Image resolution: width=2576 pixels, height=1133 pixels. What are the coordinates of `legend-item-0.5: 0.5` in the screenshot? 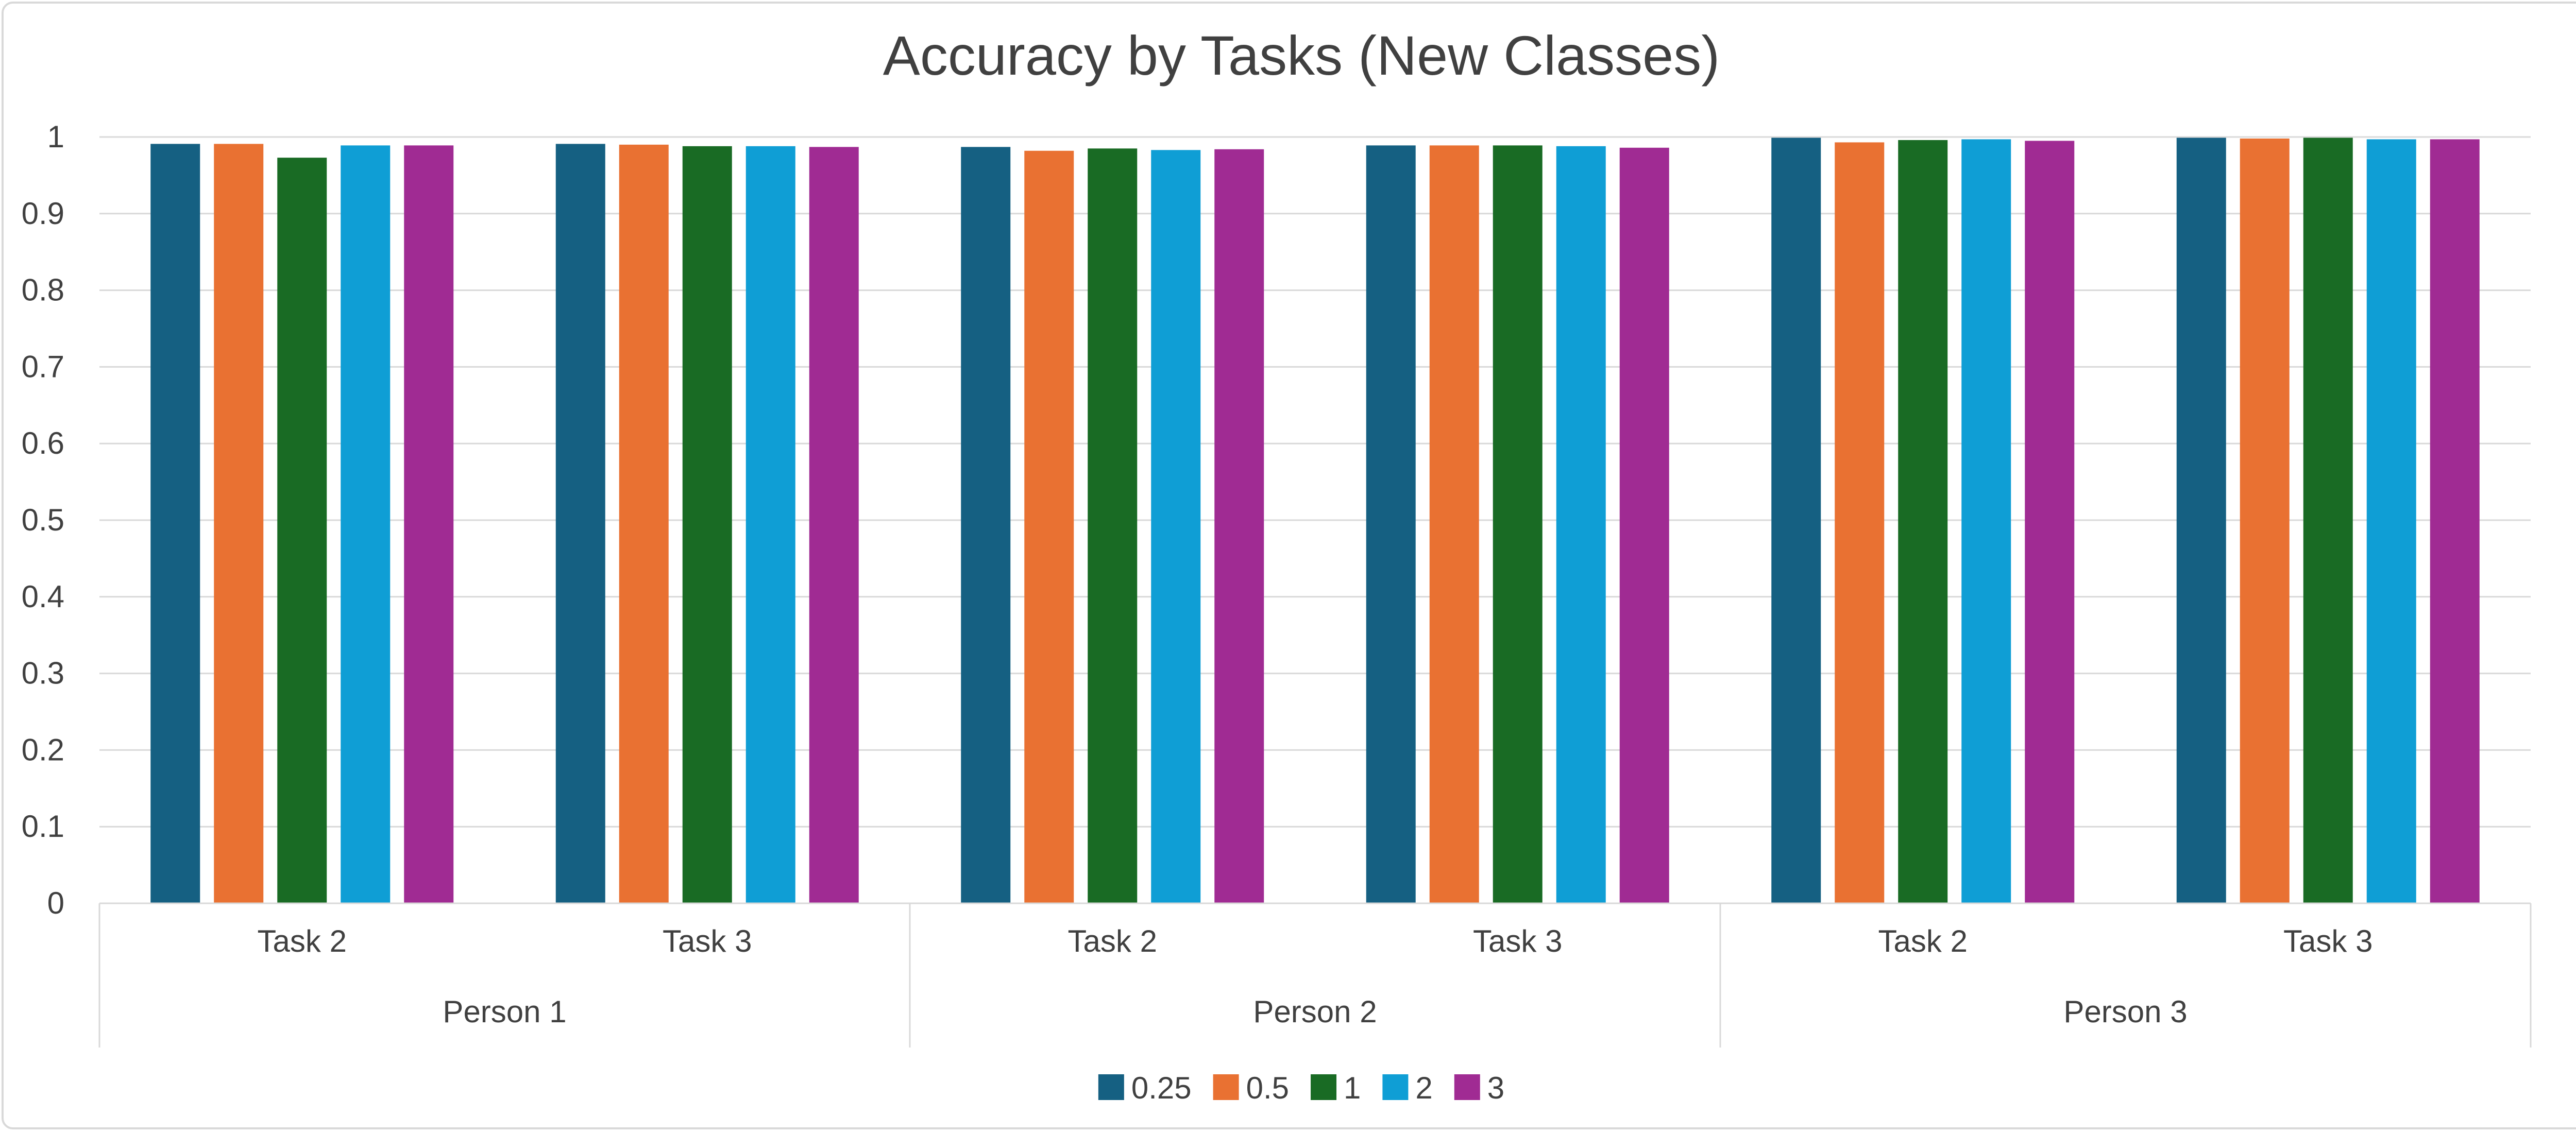 It's located at (1251, 1088).